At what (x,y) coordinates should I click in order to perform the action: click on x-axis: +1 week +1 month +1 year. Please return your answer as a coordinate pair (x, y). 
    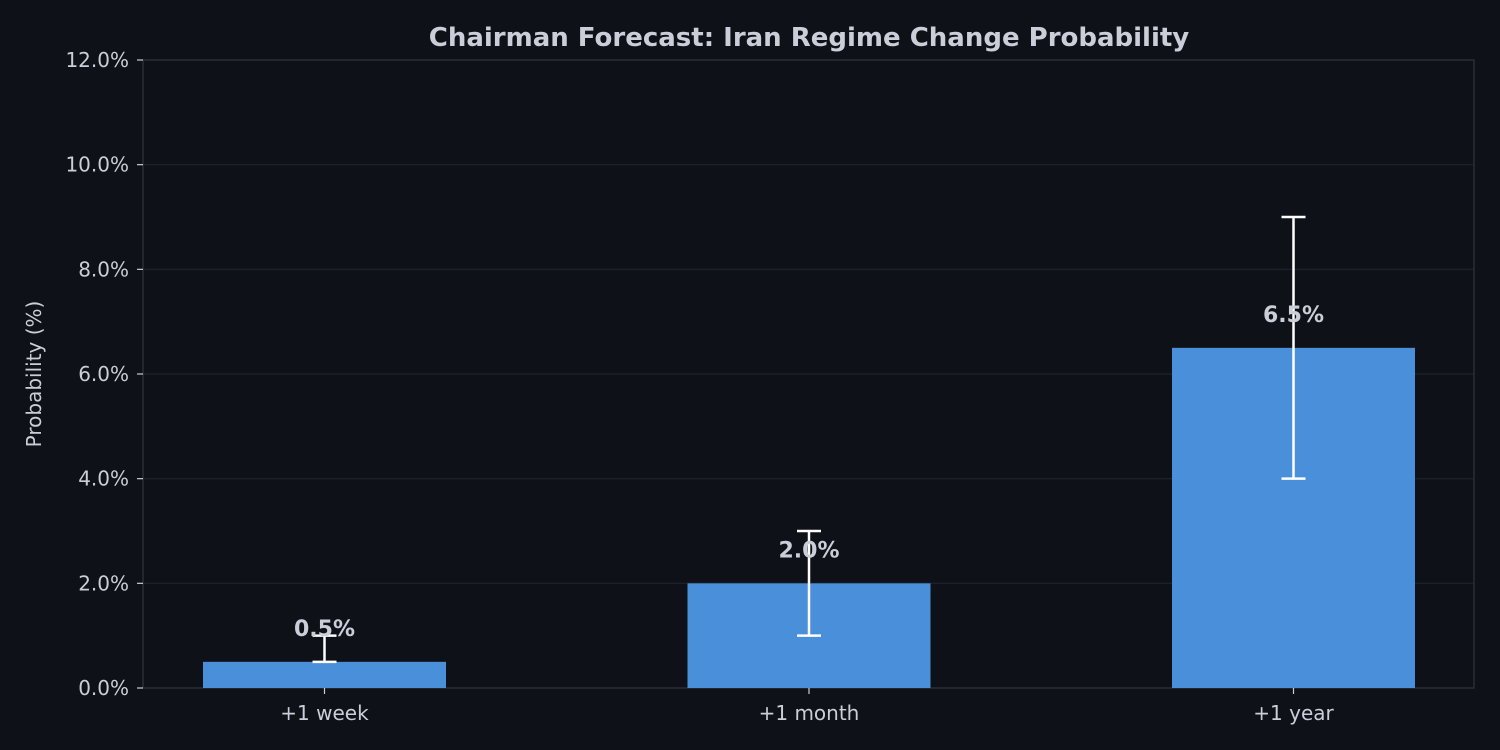
    Looking at the image, I should click on (807, 706).